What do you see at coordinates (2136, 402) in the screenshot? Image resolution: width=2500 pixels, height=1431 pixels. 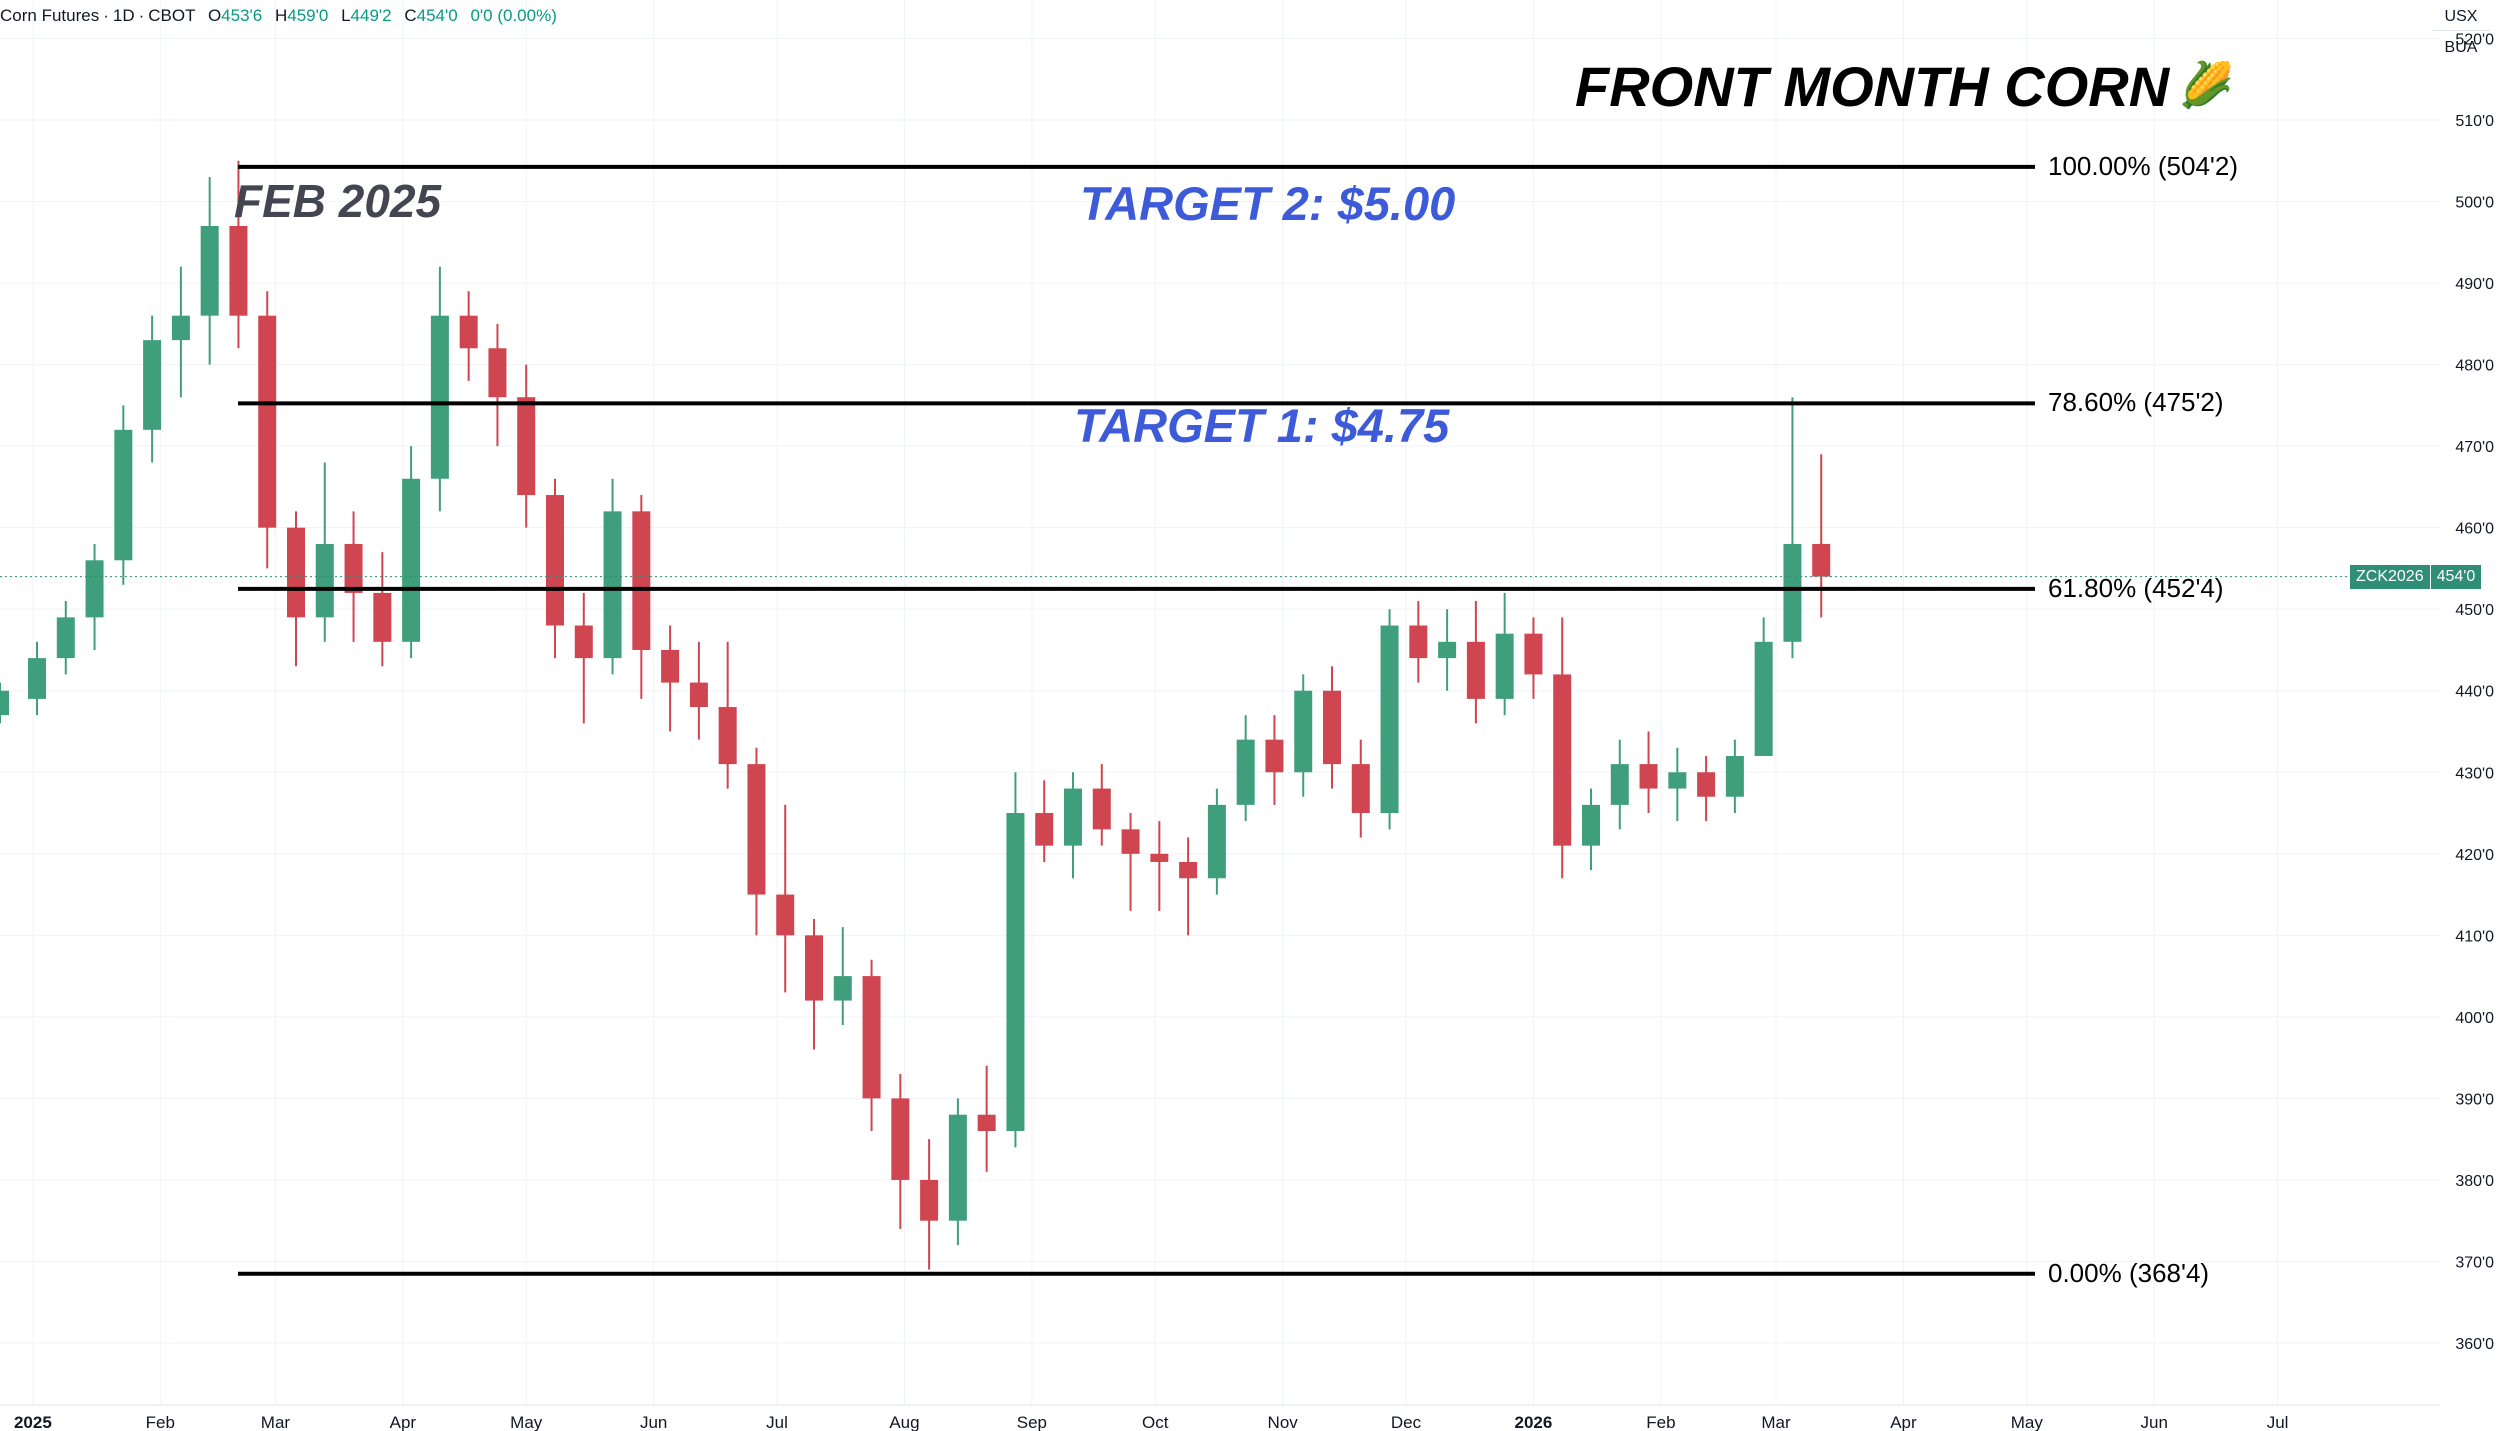 I see `fib-label-78-6: 78.60% (475'2)` at bounding box center [2136, 402].